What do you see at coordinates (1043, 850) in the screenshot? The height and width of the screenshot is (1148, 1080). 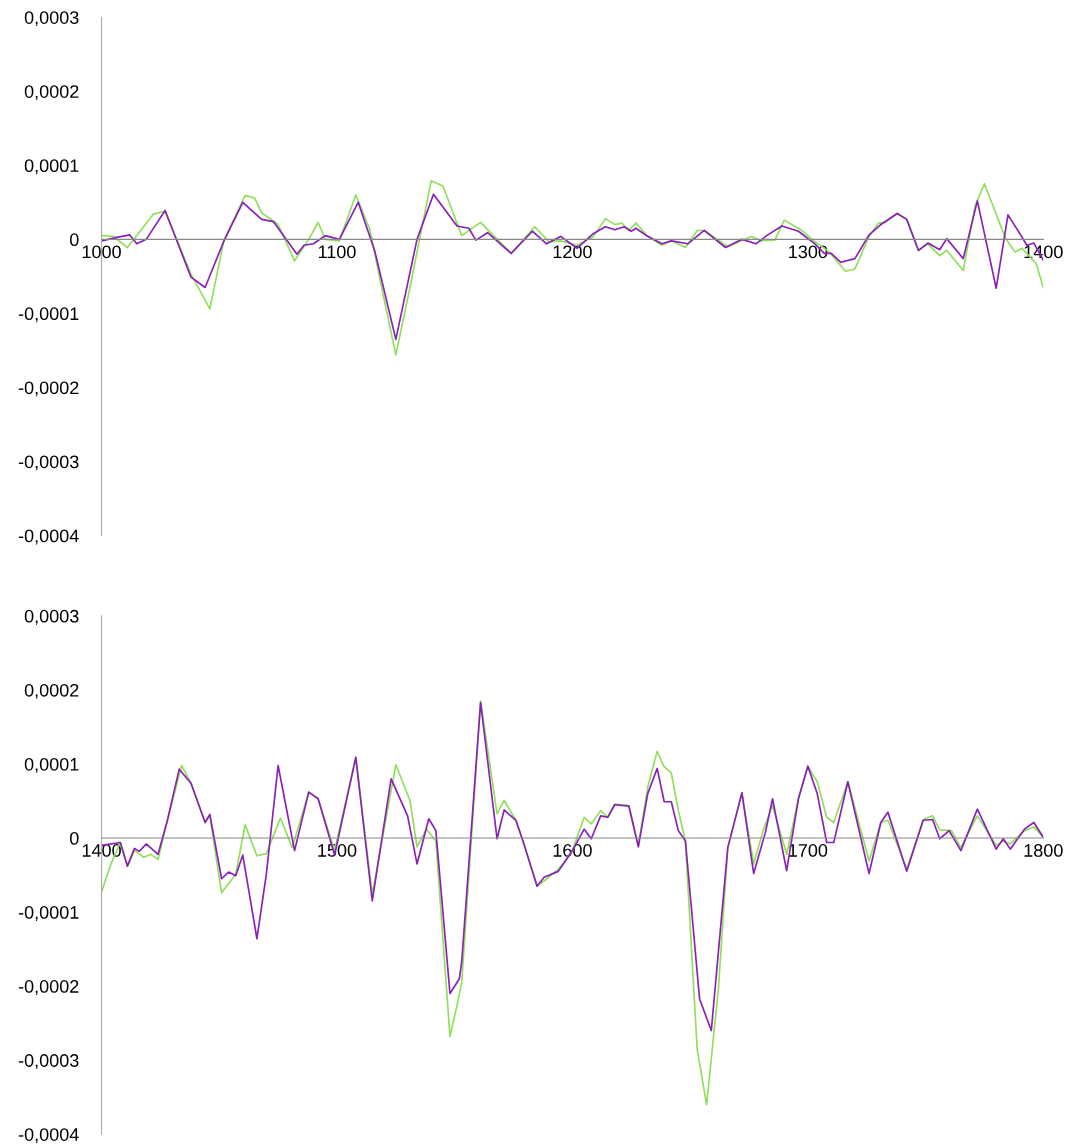 I see `x-tick-label: 1800` at bounding box center [1043, 850].